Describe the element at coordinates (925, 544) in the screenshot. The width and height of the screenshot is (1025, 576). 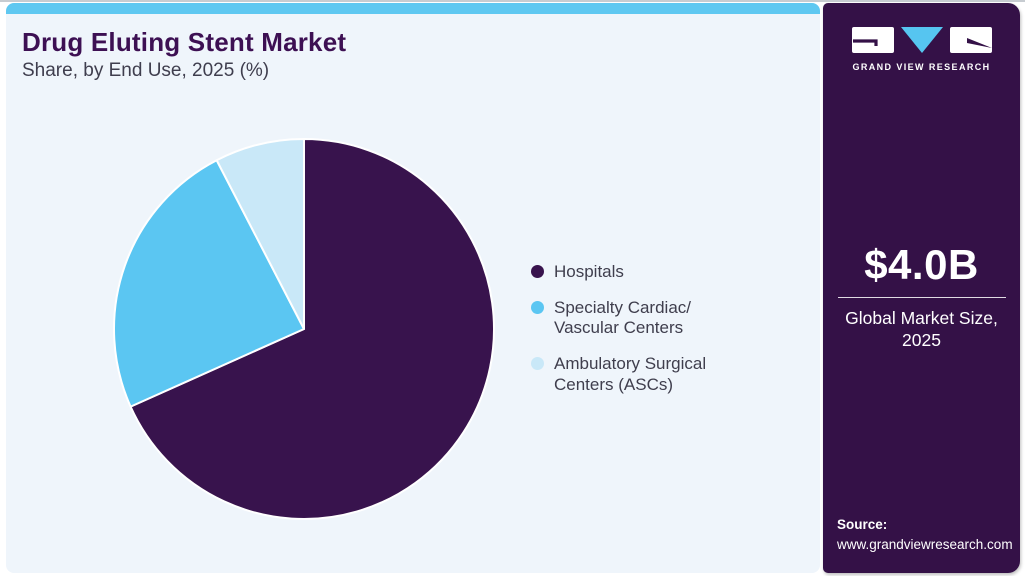
I see `source-url: www.grandviewresearch.com` at that location.